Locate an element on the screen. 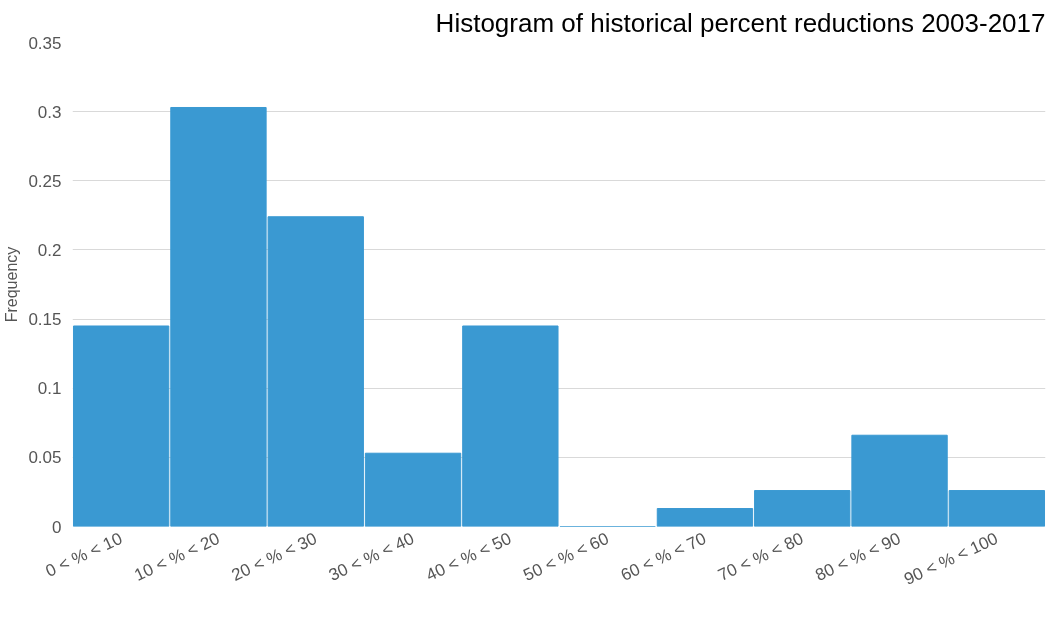 This screenshot has width=1053, height=621. y-tick-label: 0.2 is located at coordinates (49, 250).